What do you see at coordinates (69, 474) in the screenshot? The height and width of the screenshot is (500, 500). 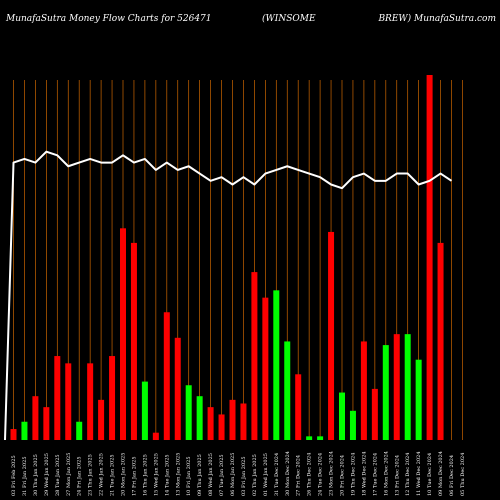 I see `x-tick-label: 27 Mon Jan 2025` at bounding box center [69, 474].